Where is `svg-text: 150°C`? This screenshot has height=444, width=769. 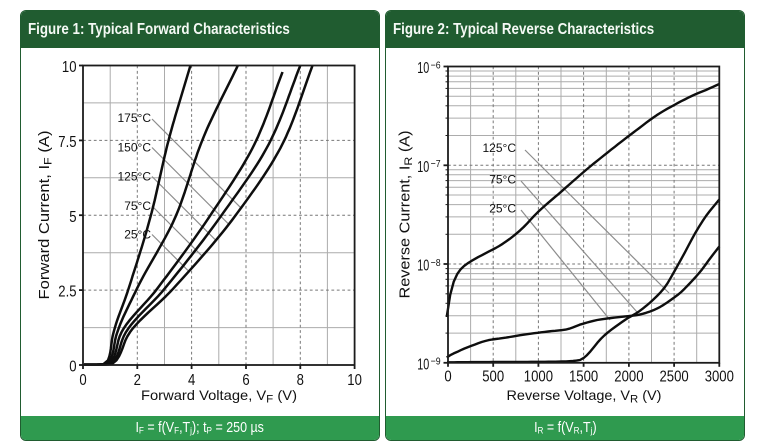
svg-text: 150°C is located at coordinates (135, 148).